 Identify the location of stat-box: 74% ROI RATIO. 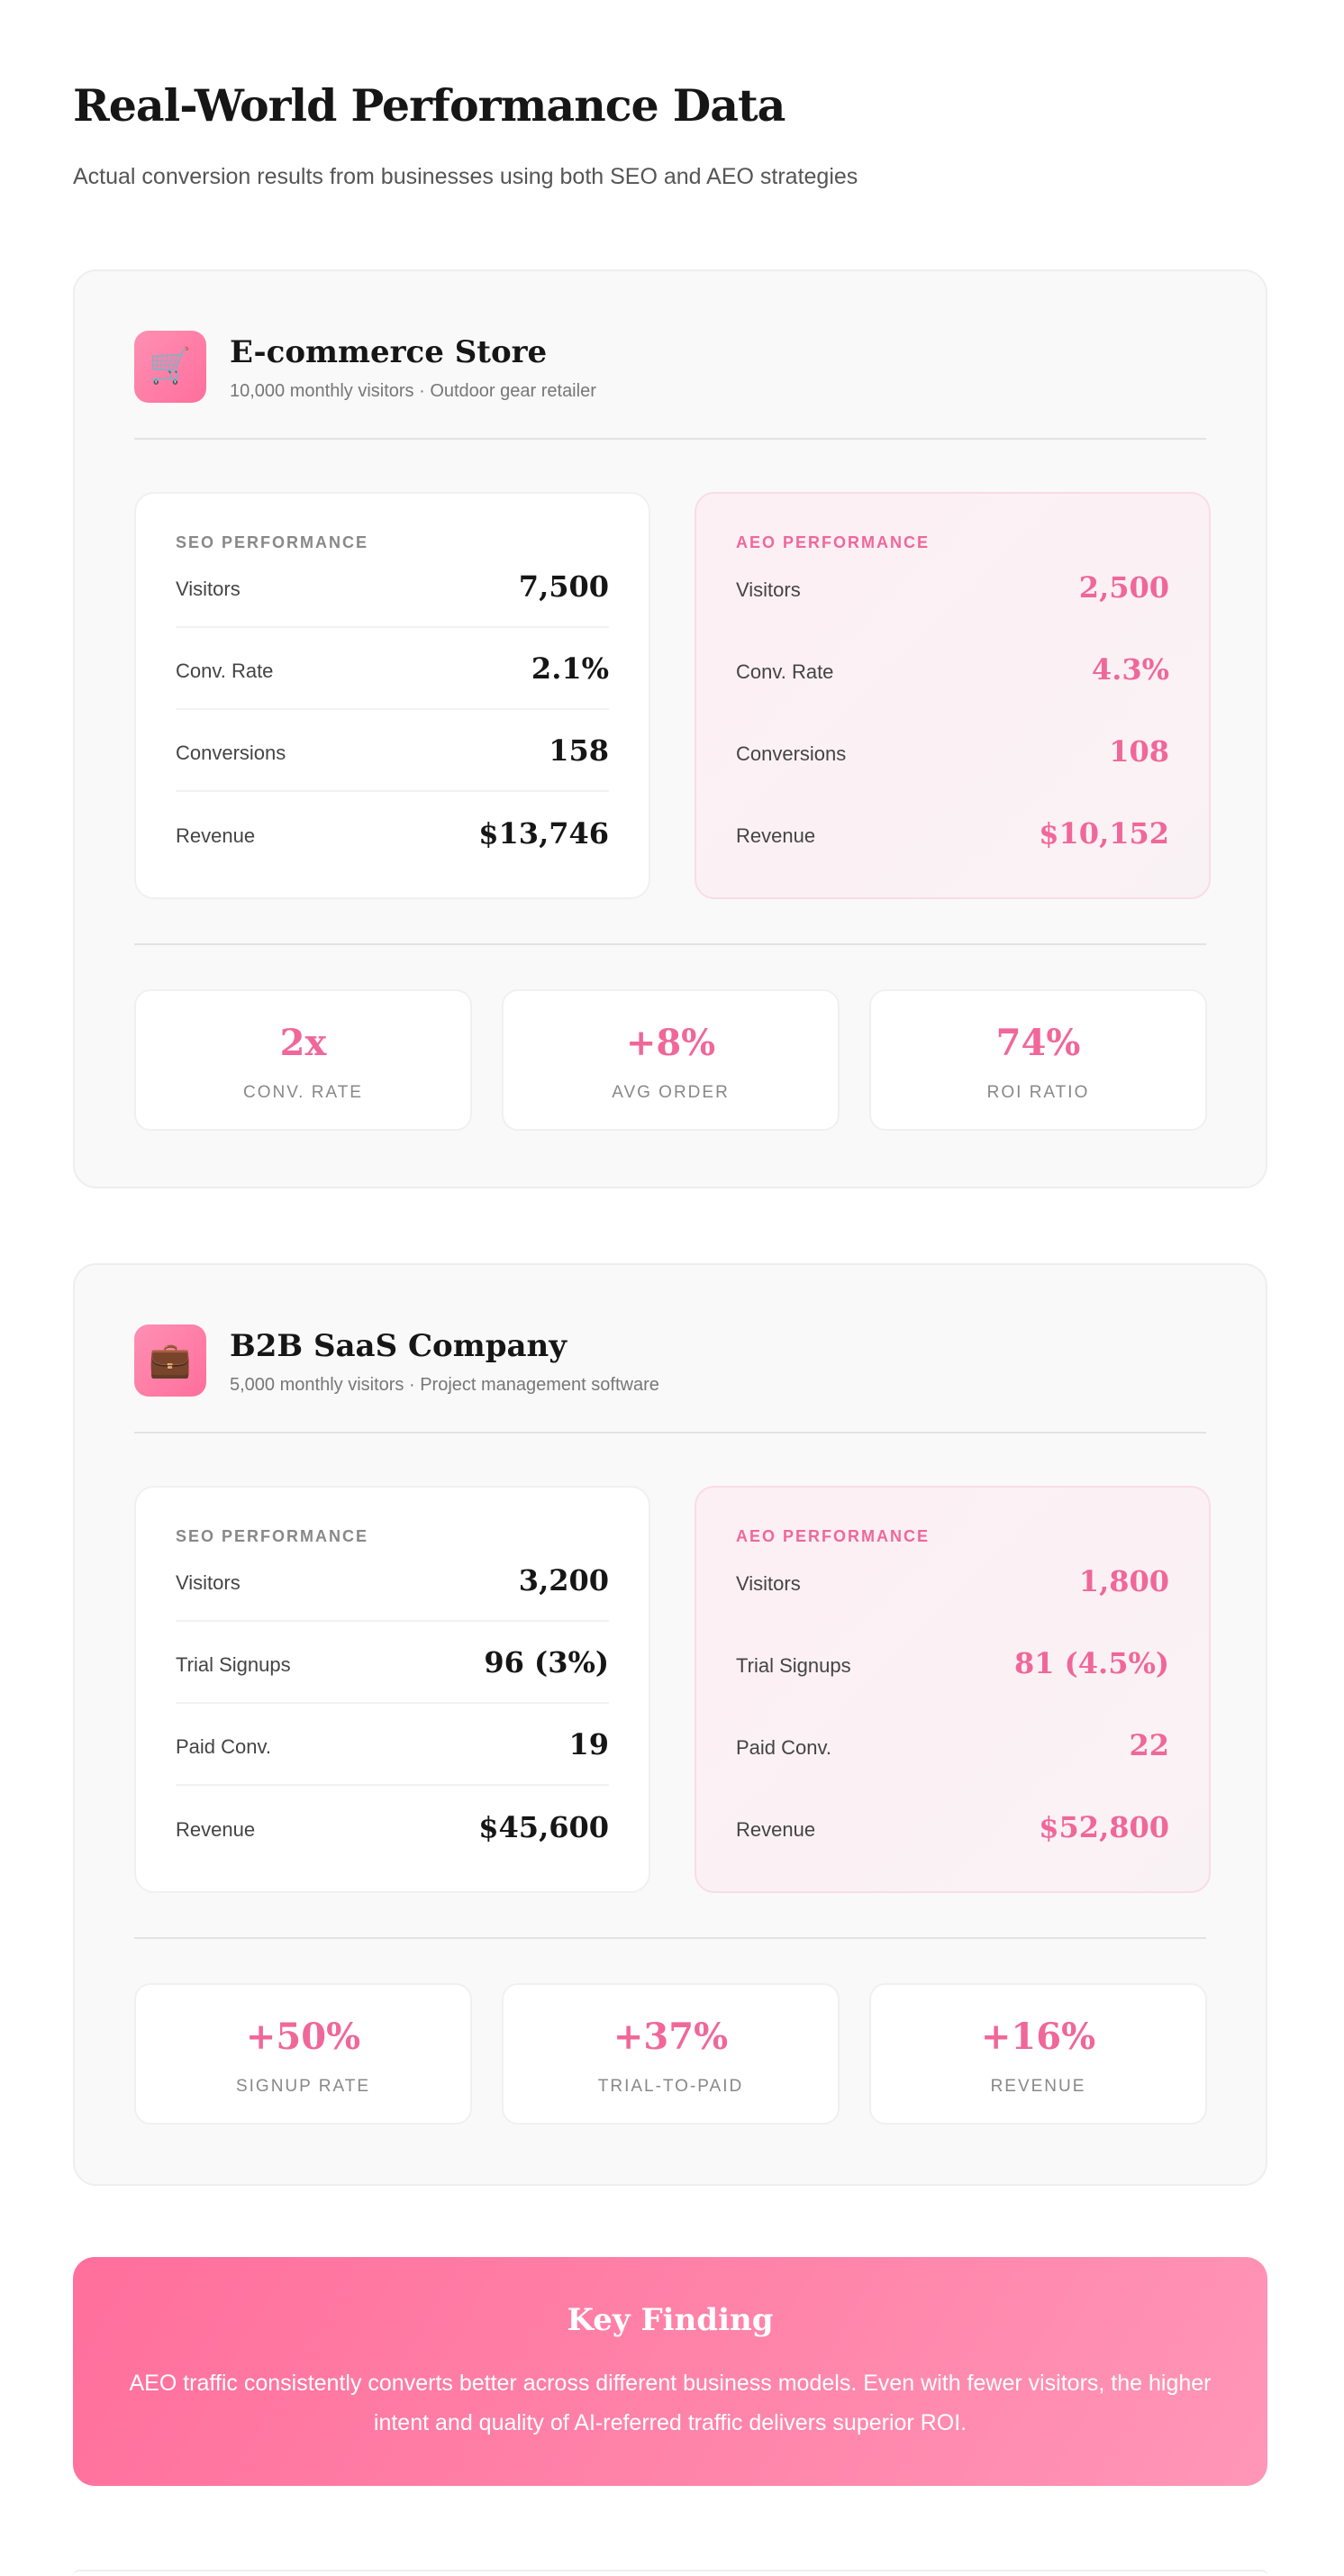
(1038, 1060).